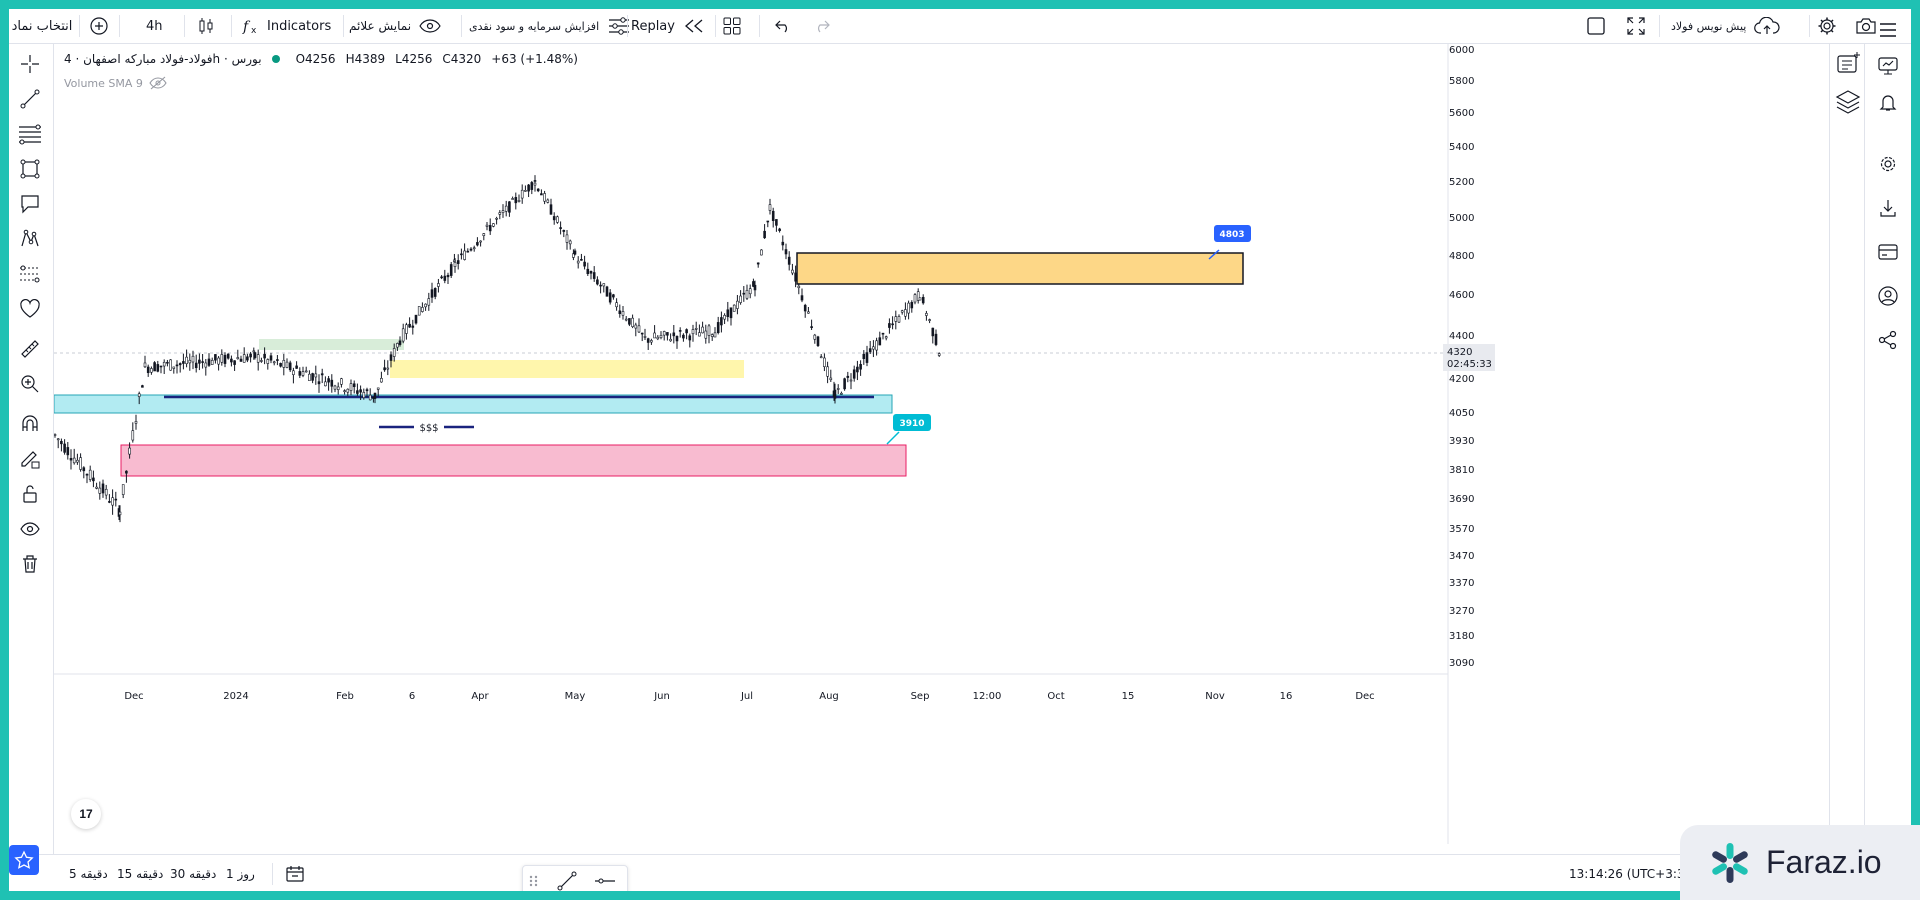 This screenshot has height=900, width=1920. Describe the element at coordinates (605, 880) in the screenshot. I see `horizontal-line-icon` at that location.